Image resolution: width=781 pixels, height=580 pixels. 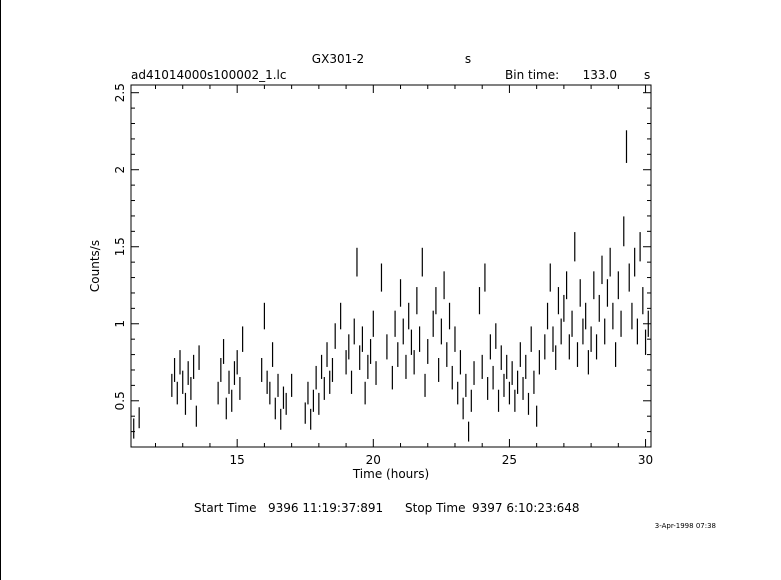 What do you see at coordinates (647, 75) in the screenshot?
I see `bin-time-unit: s` at bounding box center [647, 75].